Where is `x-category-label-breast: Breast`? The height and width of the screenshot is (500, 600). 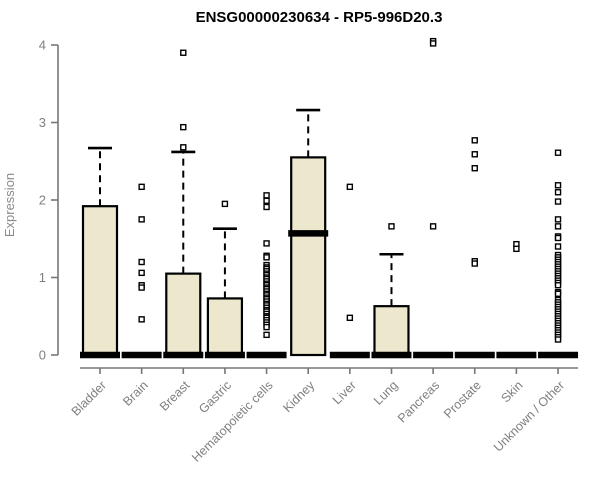
x-category-label-breast: Breast is located at coordinates (175, 396).